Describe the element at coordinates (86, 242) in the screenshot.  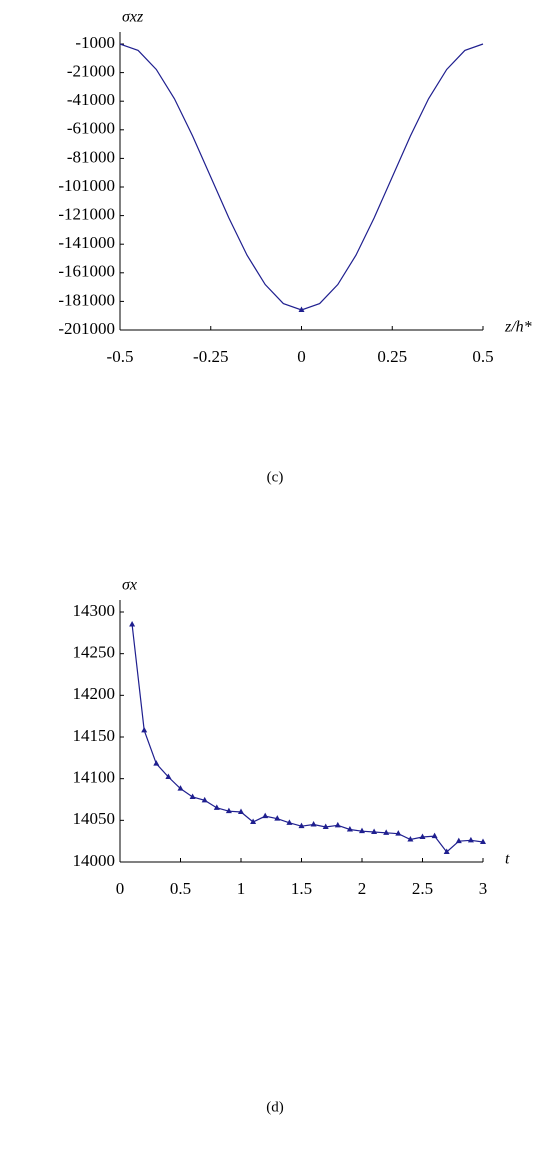
I see `y-tick-label: -141000` at that location.